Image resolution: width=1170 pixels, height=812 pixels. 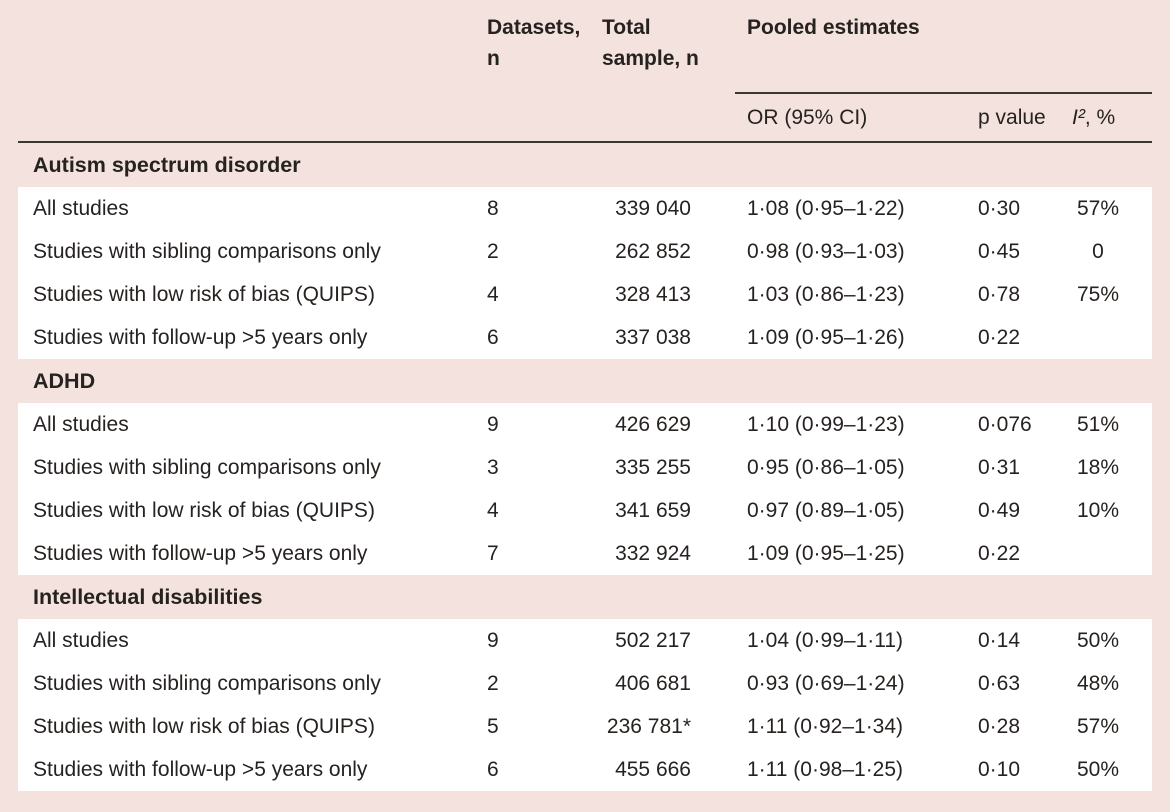 I want to click on cell-or-ci: 0·98 (0·93–1·03), so click(x=826, y=251).